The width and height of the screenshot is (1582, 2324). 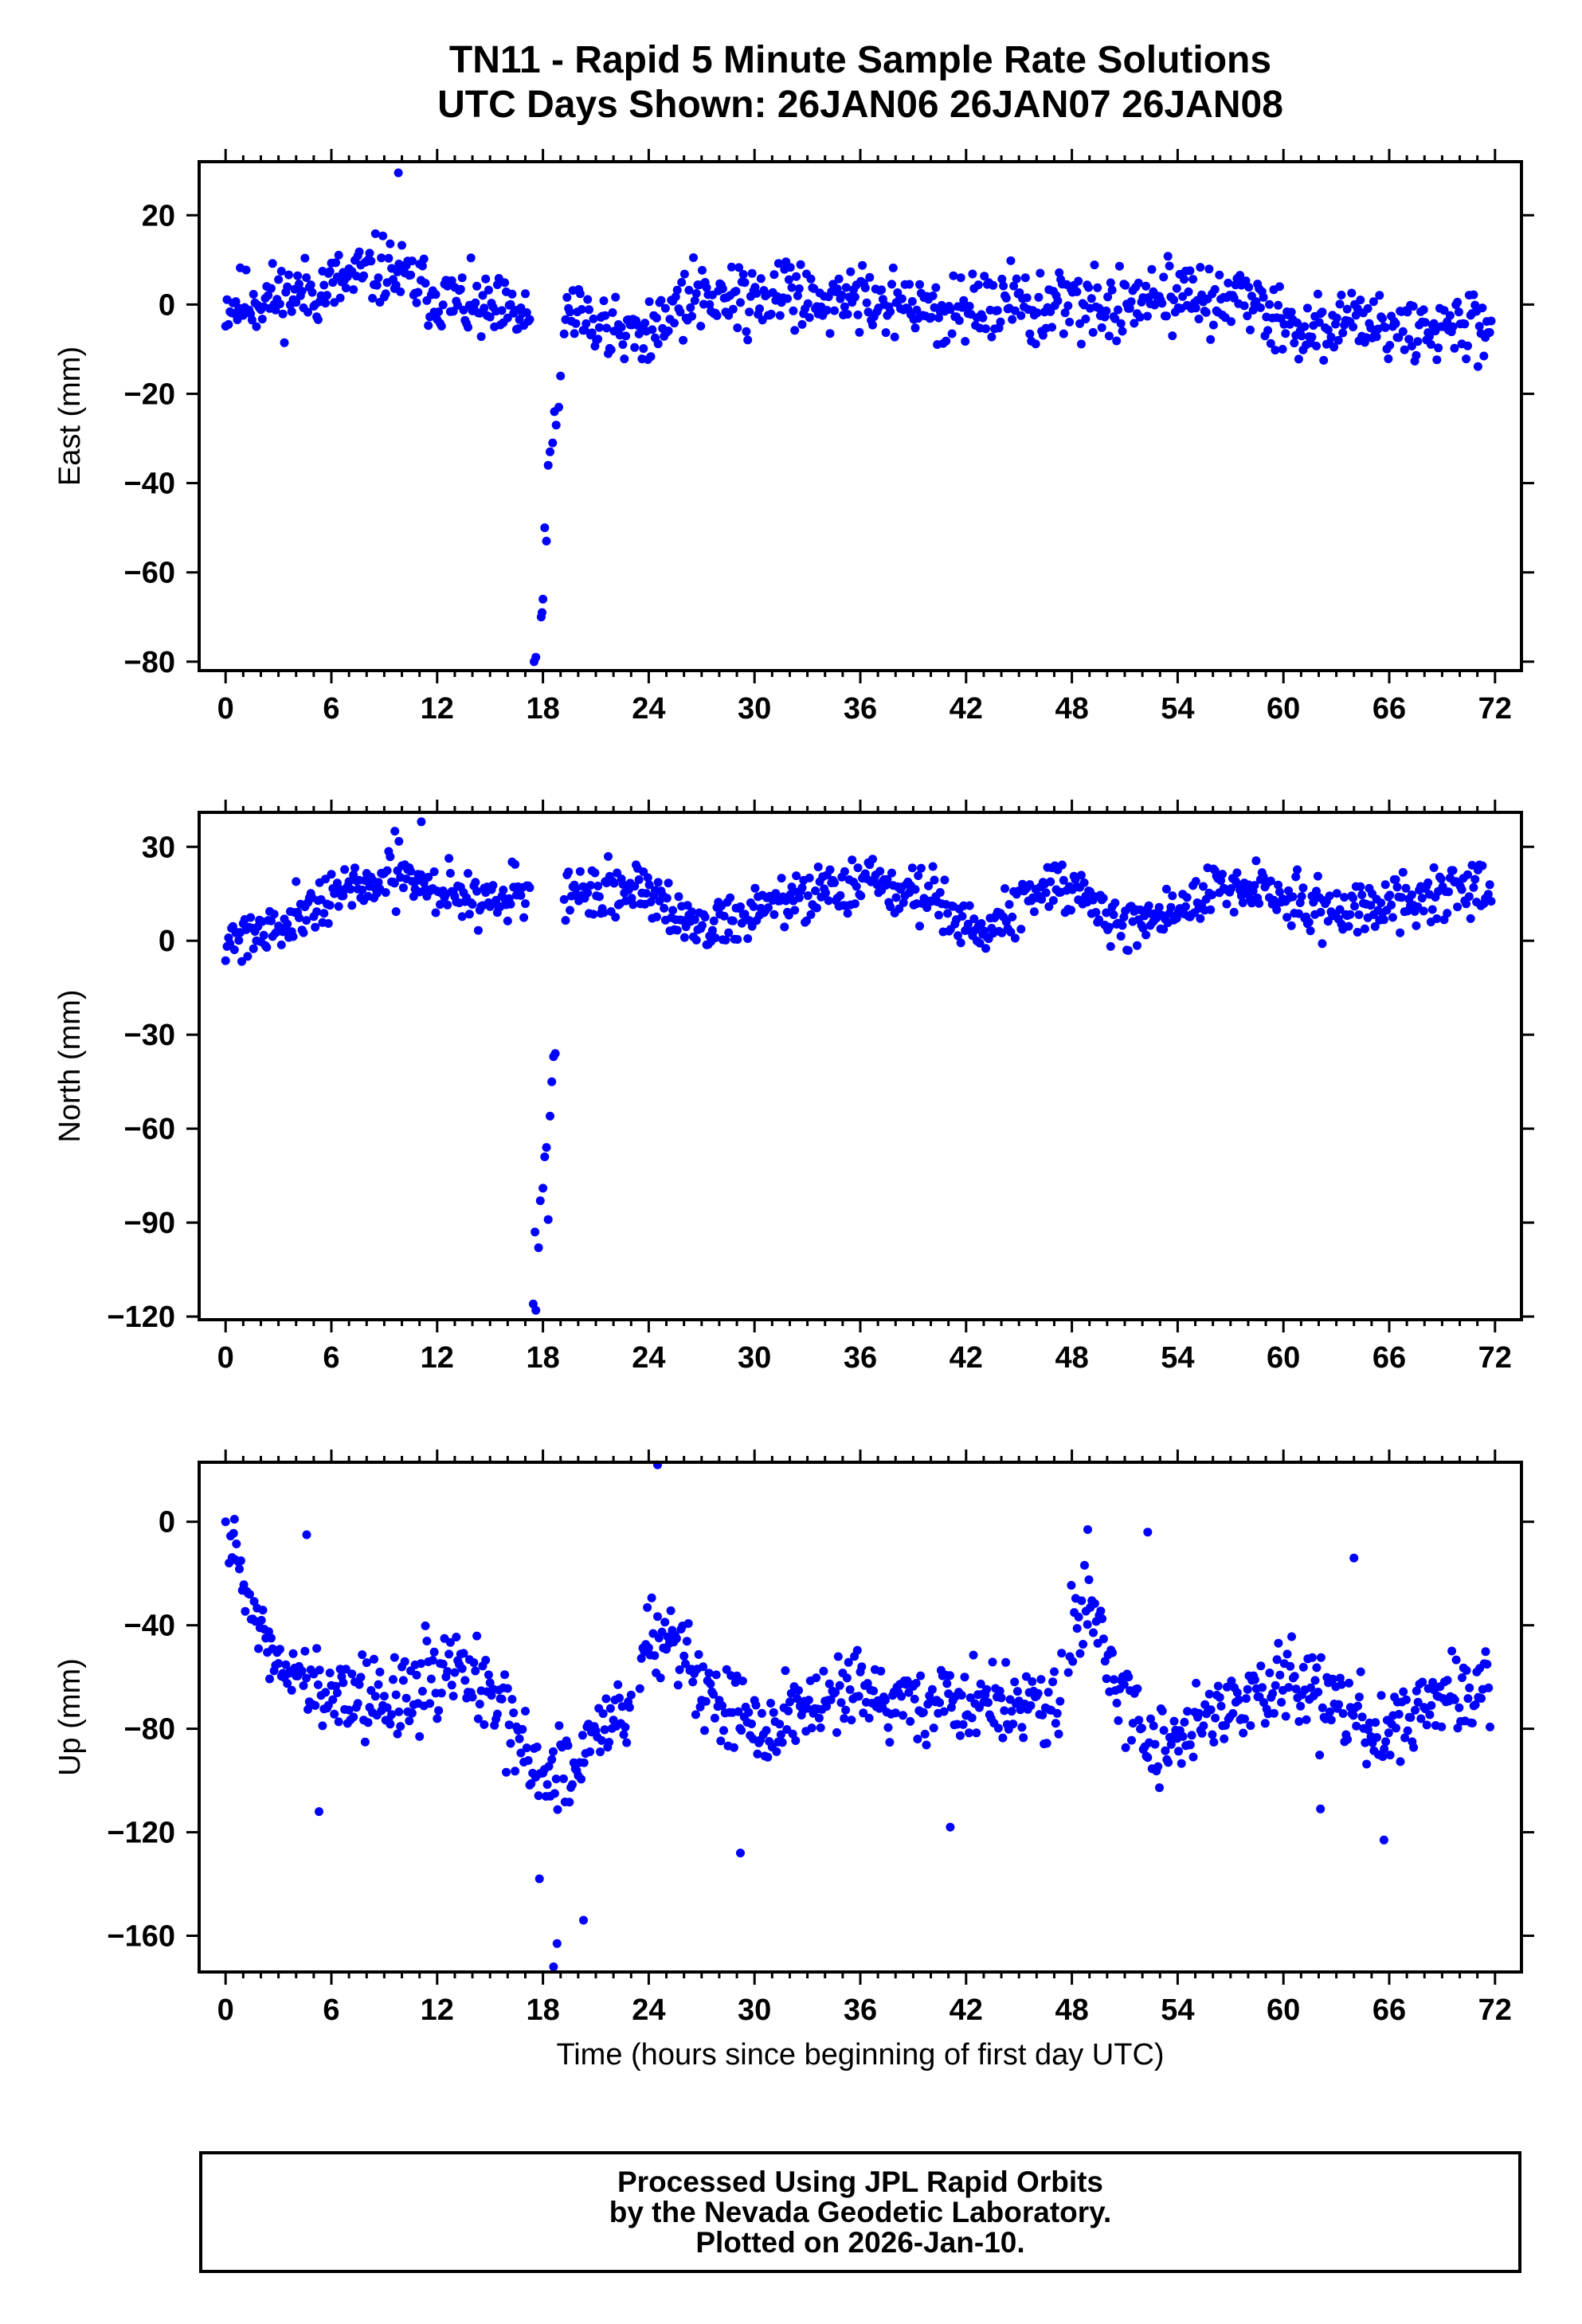 What do you see at coordinates (648, 1358) in the screenshot?
I see `x-tick-label: 24` at bounding box center [648, 1358].